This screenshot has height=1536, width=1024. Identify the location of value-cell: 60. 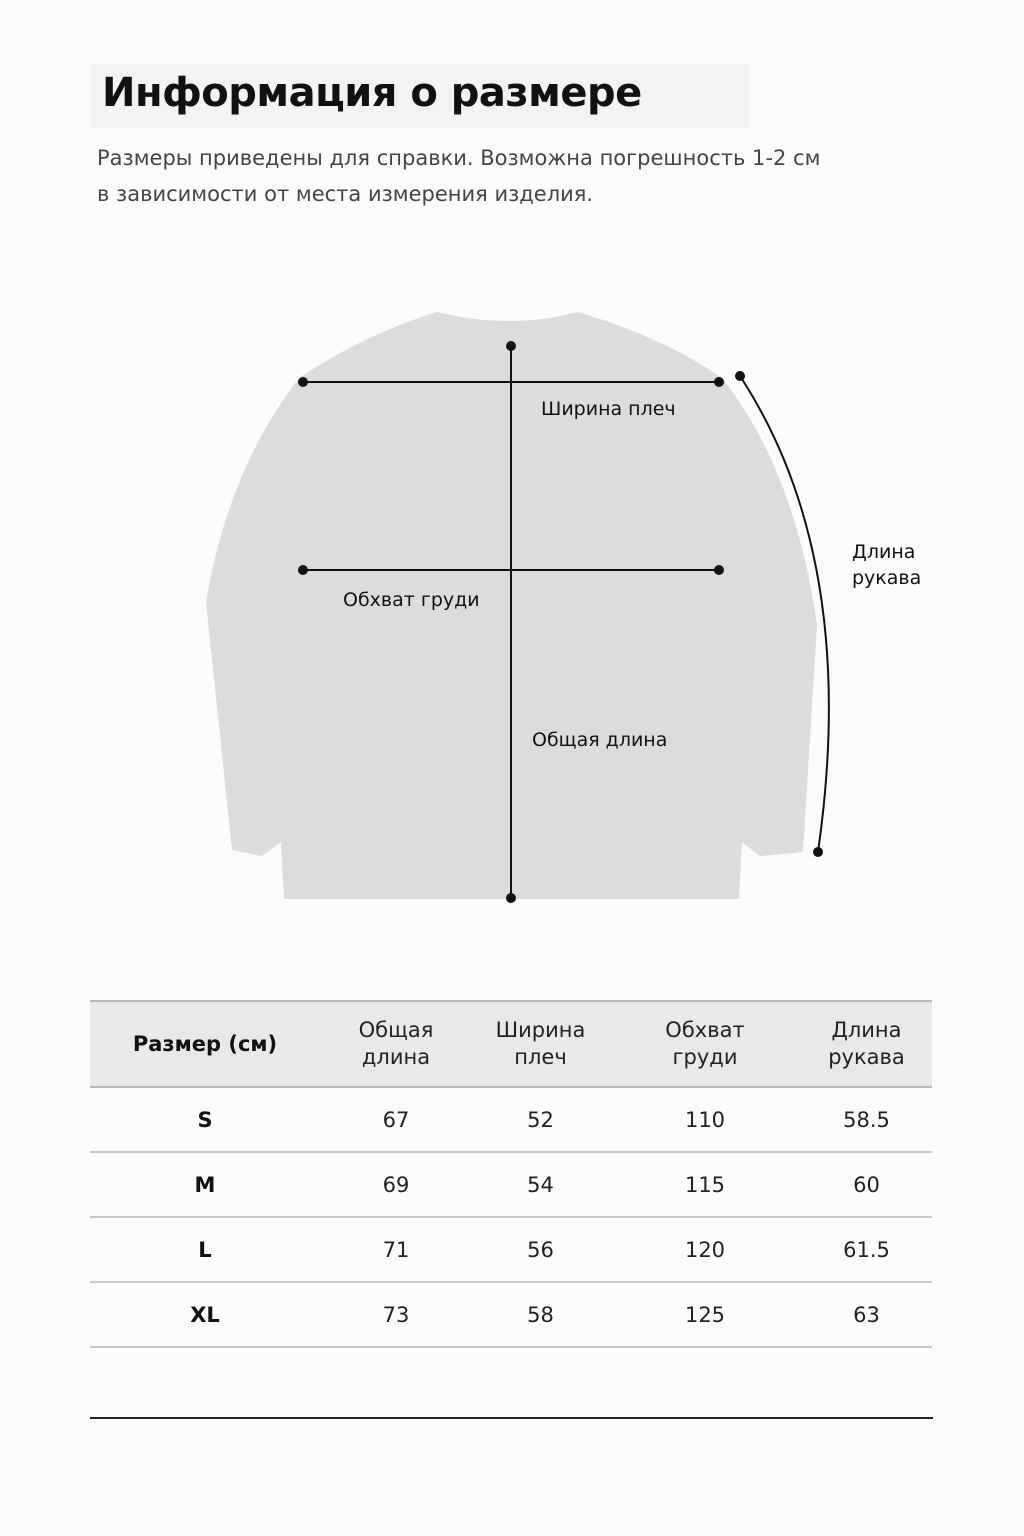
(866, 1185).